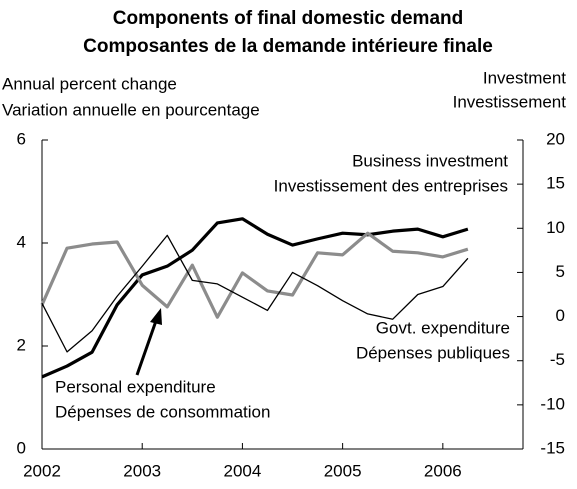  I want to click on series-label: Govt. expenditure, so click(443, 327).